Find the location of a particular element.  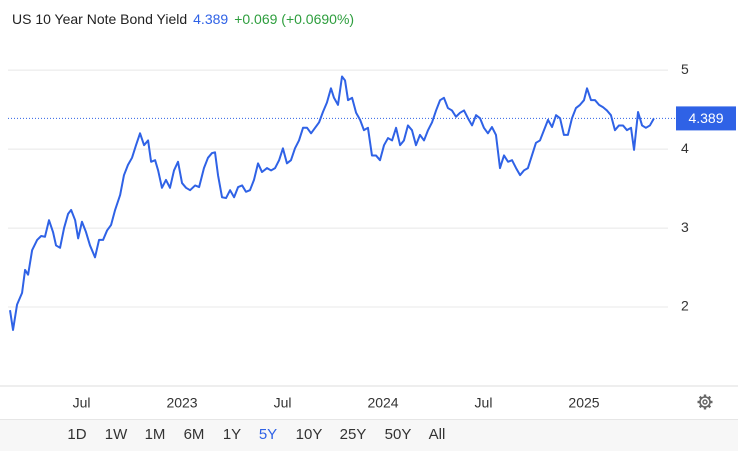

title: US 10 Year Note Bond Yield is located at coordinates (100, 19).